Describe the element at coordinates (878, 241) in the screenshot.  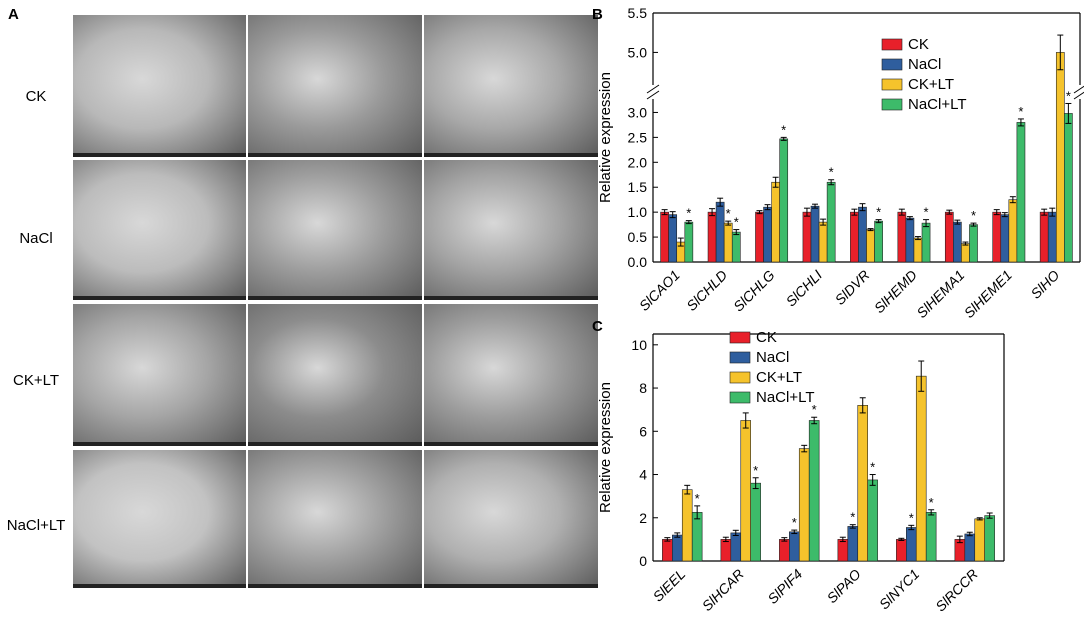
I see `bar-nacllt-sldvr` at that location.